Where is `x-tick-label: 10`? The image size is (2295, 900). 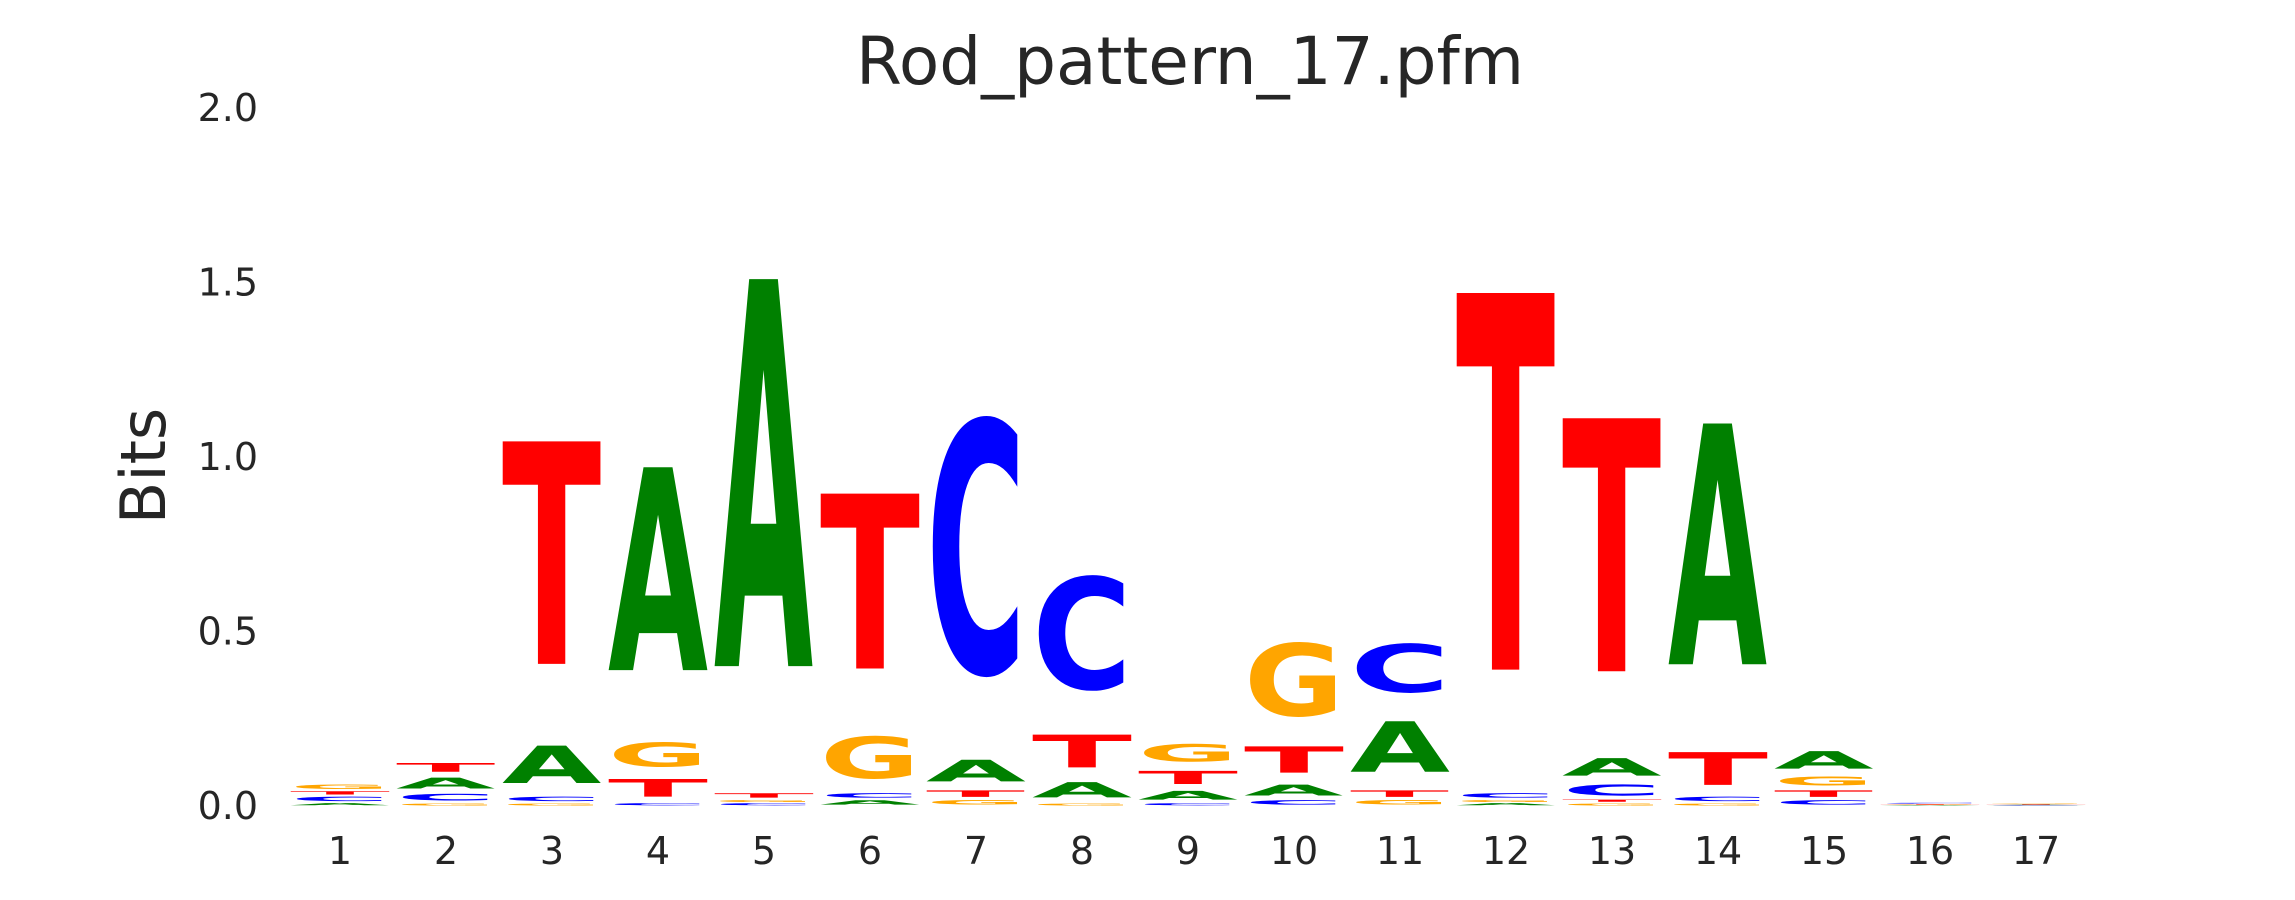 x-tick-label: 10 is located at coordinates (1294, 851).